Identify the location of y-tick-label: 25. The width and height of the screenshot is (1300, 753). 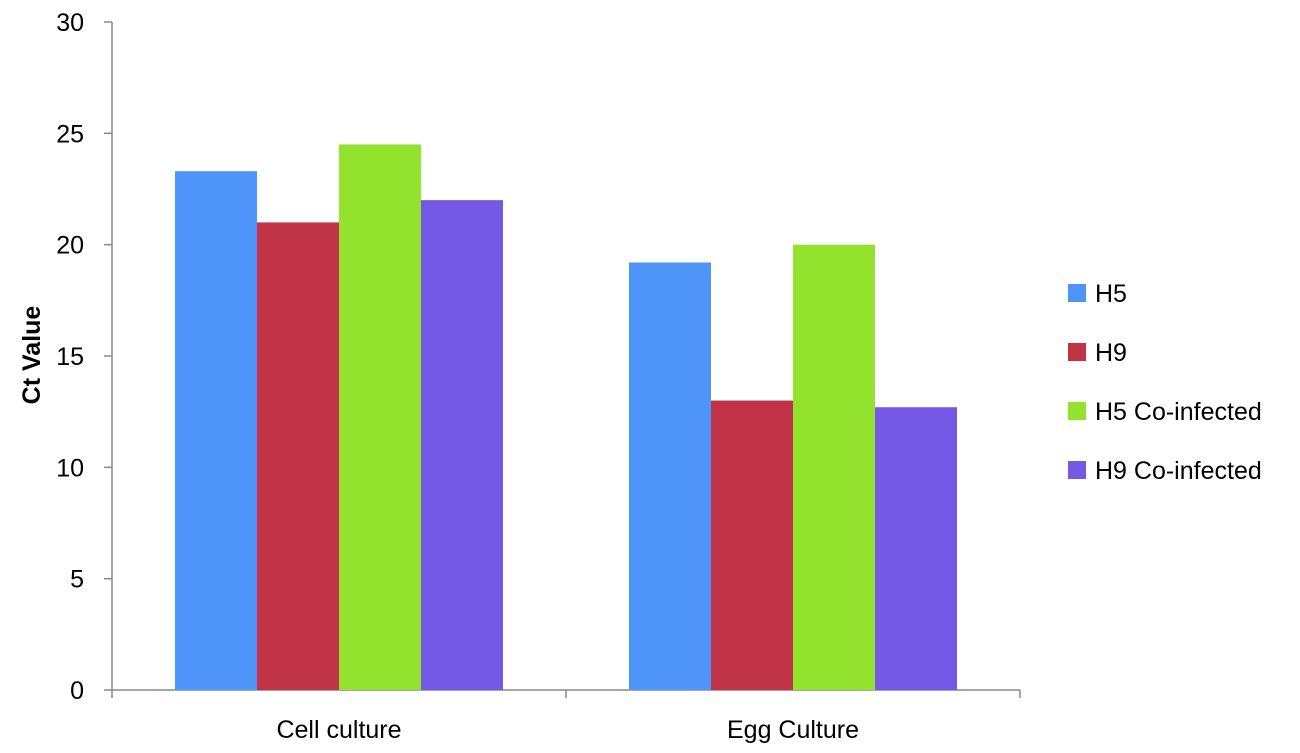
(70, 134).